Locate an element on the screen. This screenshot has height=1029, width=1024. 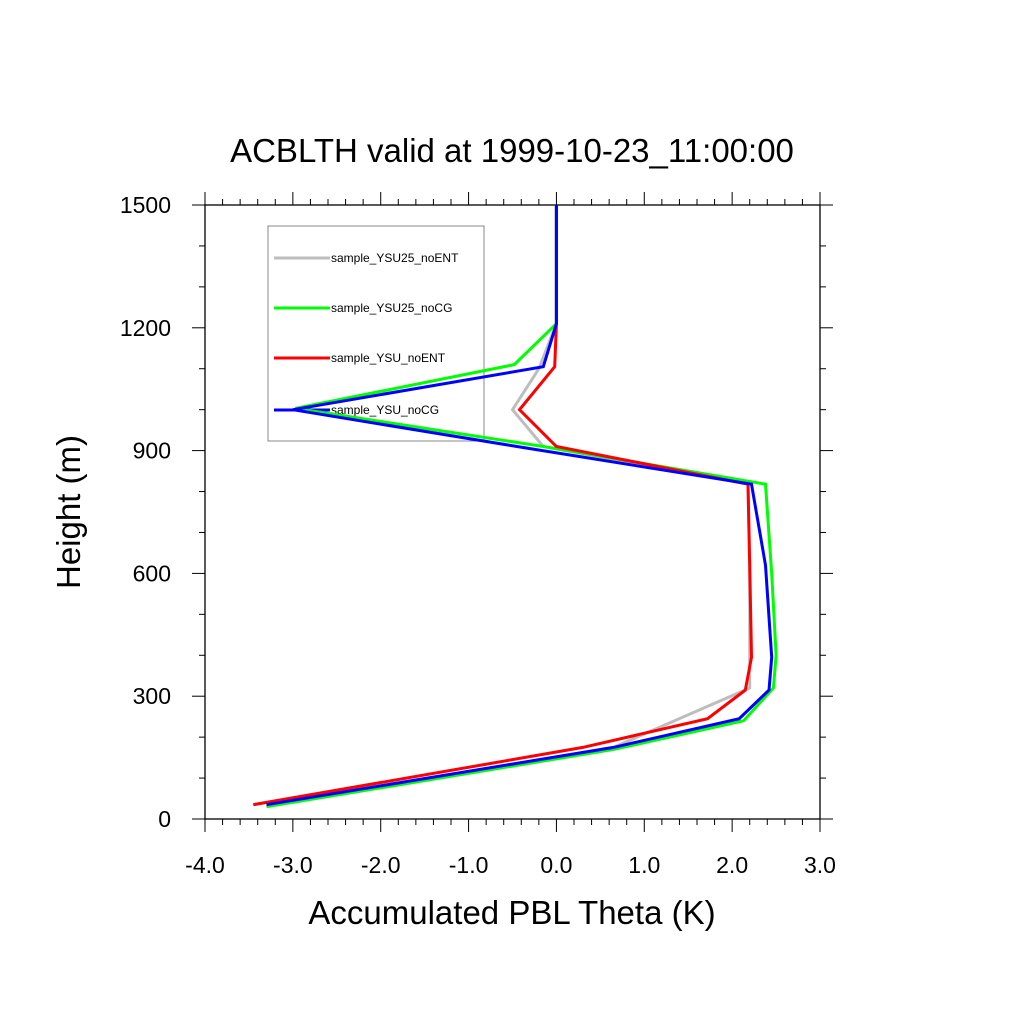
legend-label: sample_YSU25_noCG is located at coordinates (391, 308).